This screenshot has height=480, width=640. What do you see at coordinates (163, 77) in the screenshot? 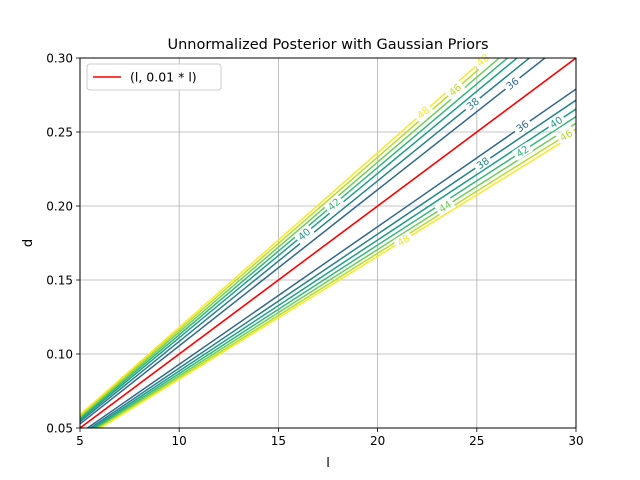
I see `legend-label: (l, 0.01 * l)` at bounding box center [163, 77].